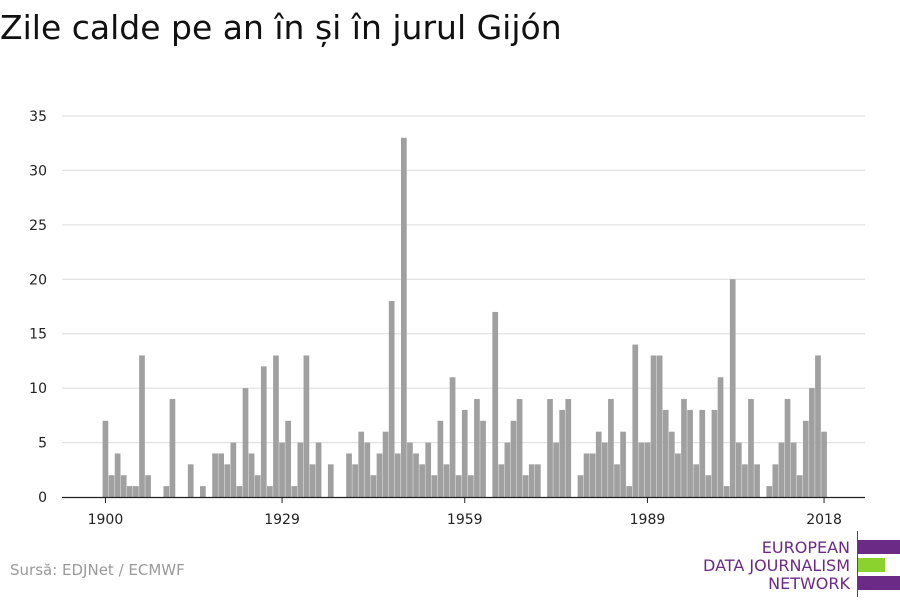  What do you see at coordinates (775, 480) in the screenshot?
I see `bar-2010` at bounding box center [775, 480].